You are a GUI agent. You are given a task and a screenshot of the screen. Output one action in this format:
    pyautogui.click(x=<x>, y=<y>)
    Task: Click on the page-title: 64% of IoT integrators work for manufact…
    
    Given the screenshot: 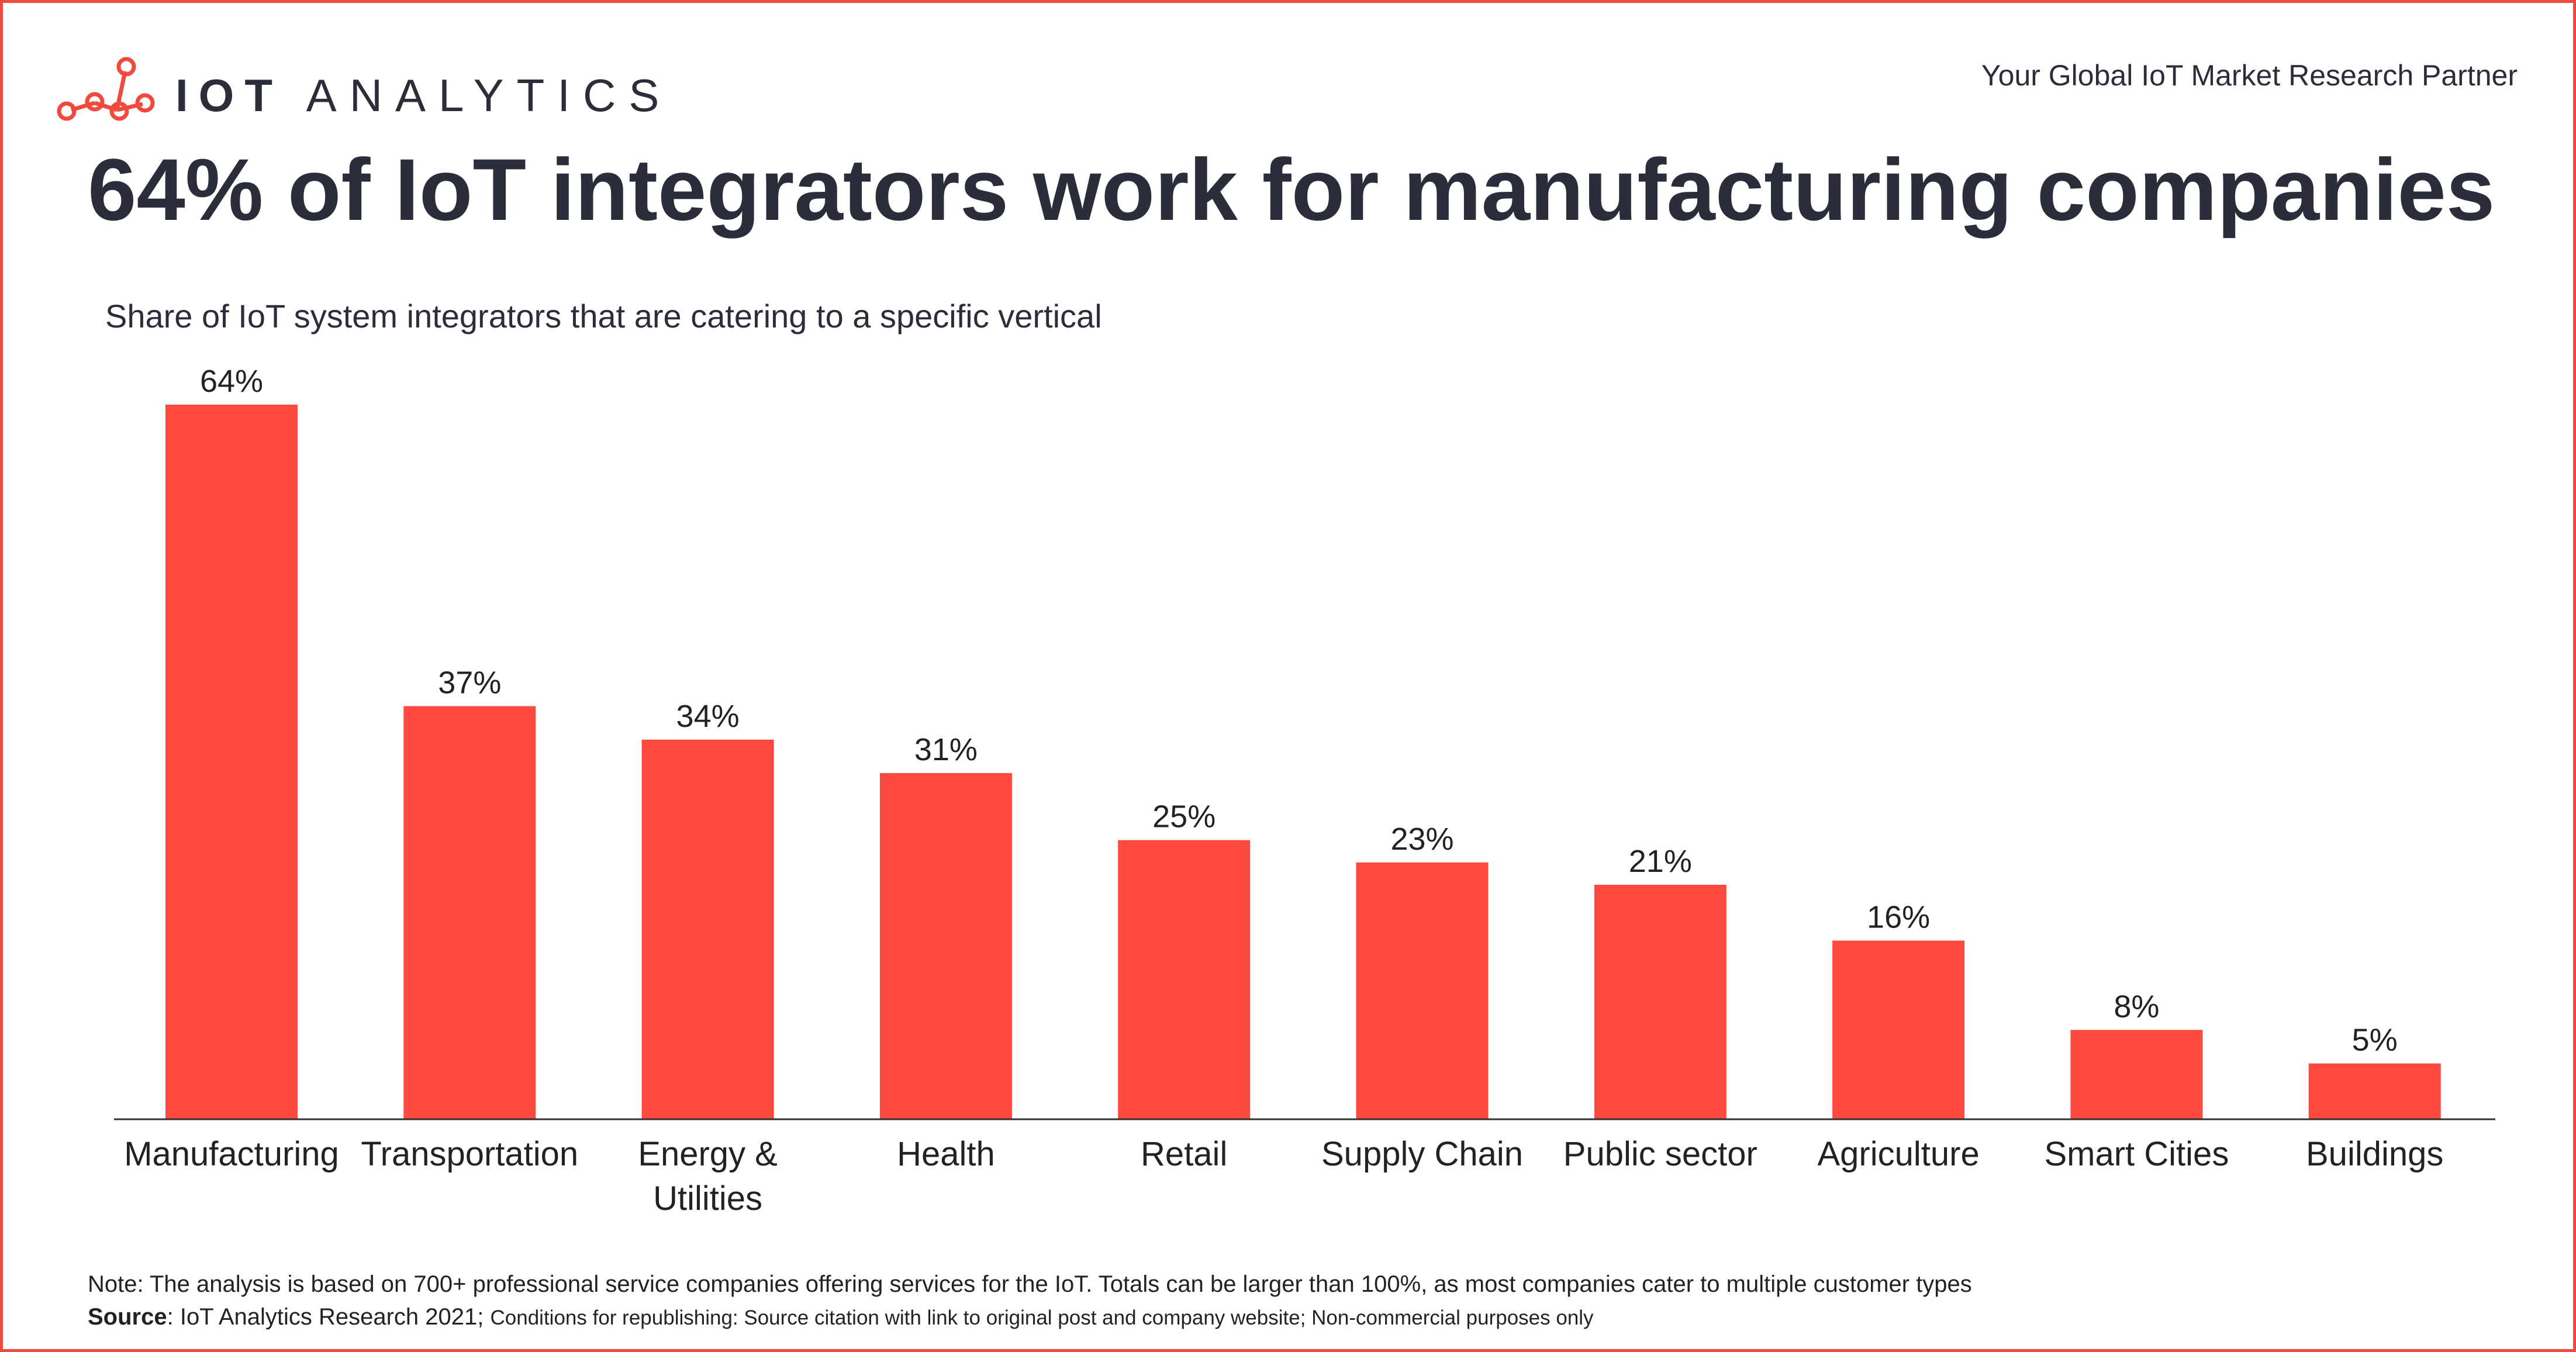 What is the action you would take?
    pyautogui.click(x=1291, y=189)
    